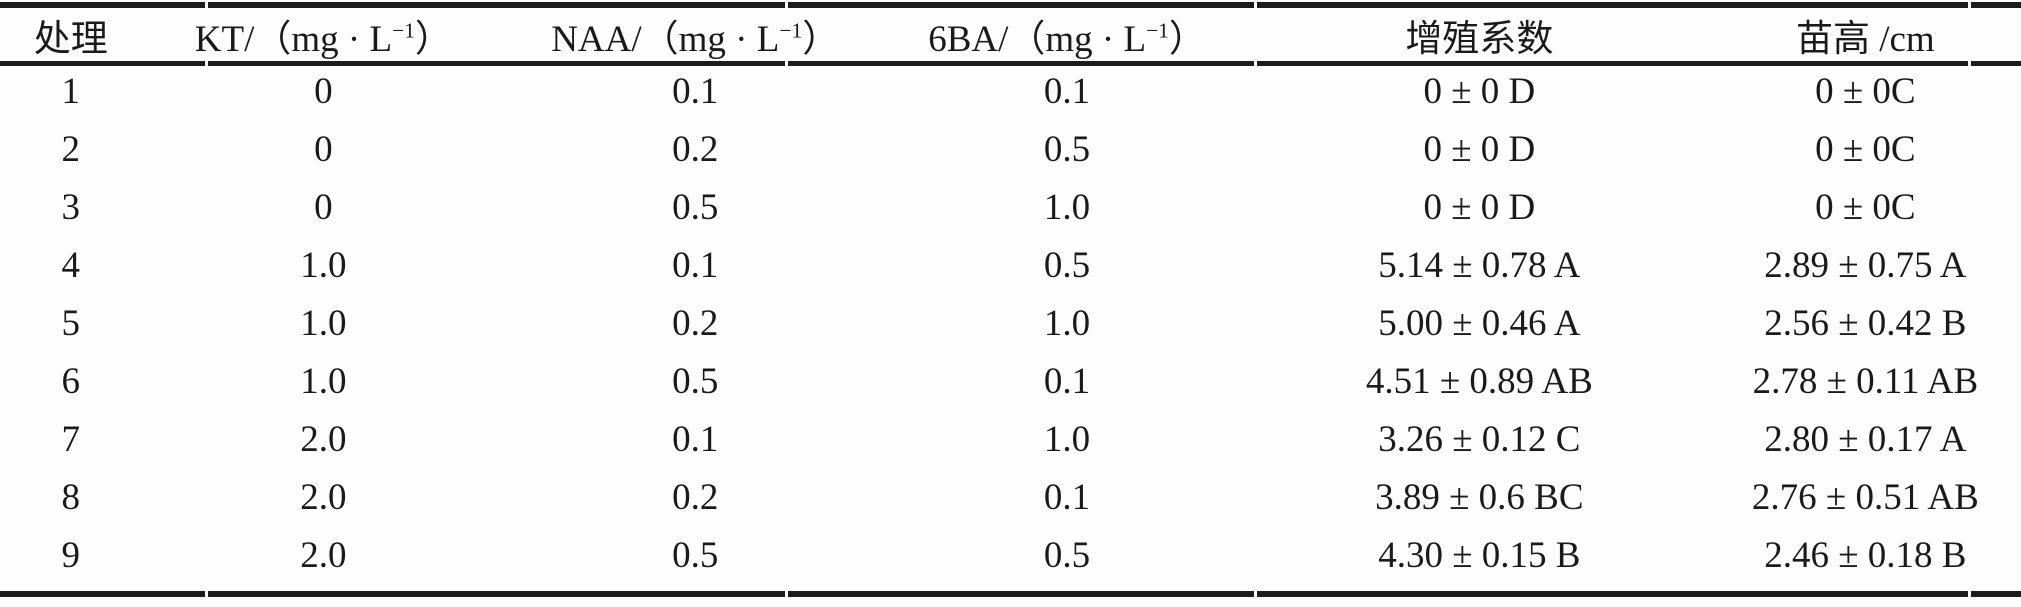 This screenshot has width=2021, height=607. Describe the element at coordinates (1479, 39) in the screenshot. I see `header-label: 增殖系数` at that location.